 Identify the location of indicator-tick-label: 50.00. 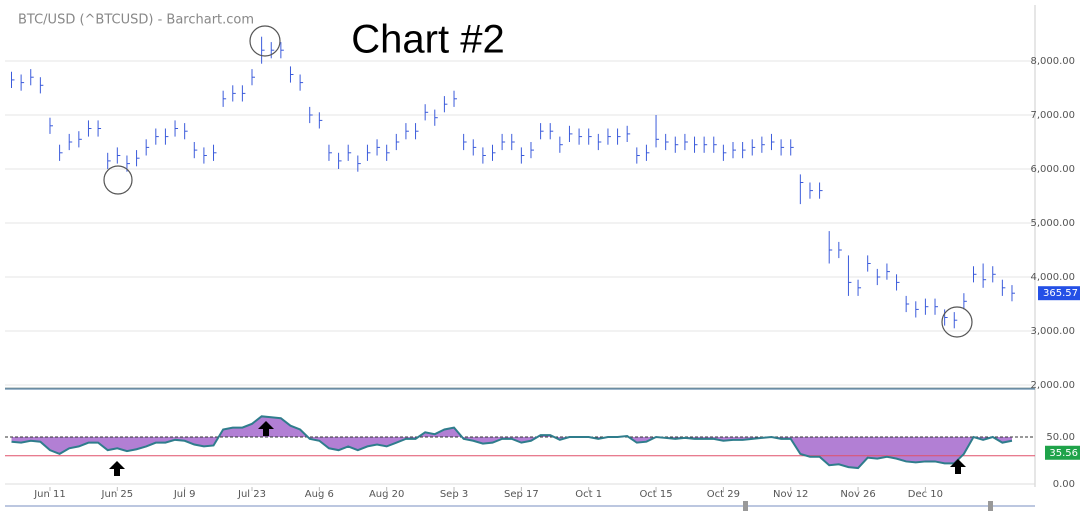
(1060, 437).